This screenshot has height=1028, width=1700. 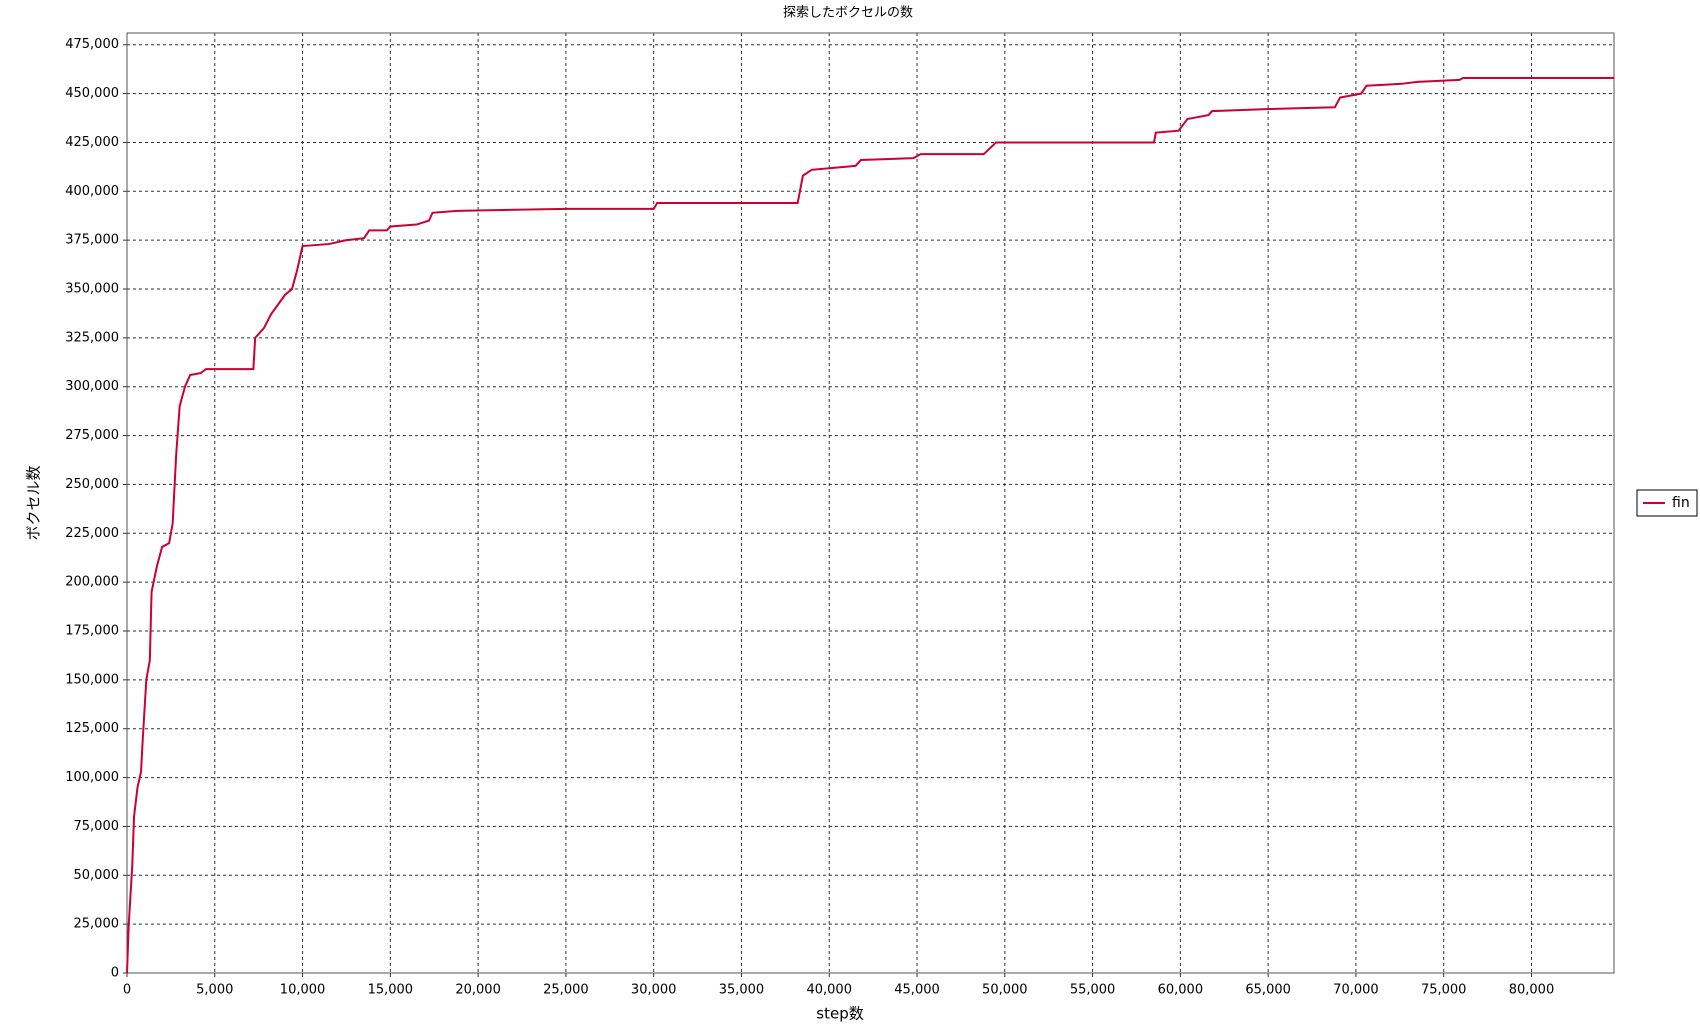 What do you see at coordinates (92, 142) in the screenshot?
I see `y-tick-label: 425,000` at bounding box center [92, 142].